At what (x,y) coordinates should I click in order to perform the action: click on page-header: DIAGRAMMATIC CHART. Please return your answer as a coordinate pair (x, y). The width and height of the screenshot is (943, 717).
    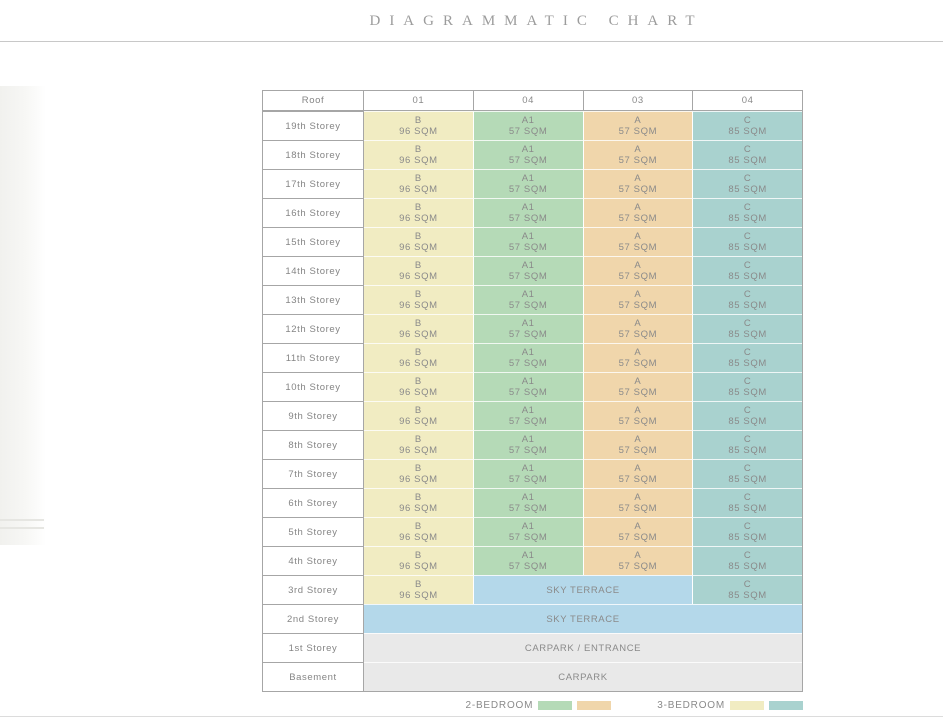
    Looking at the image, I should click on (536, 21).